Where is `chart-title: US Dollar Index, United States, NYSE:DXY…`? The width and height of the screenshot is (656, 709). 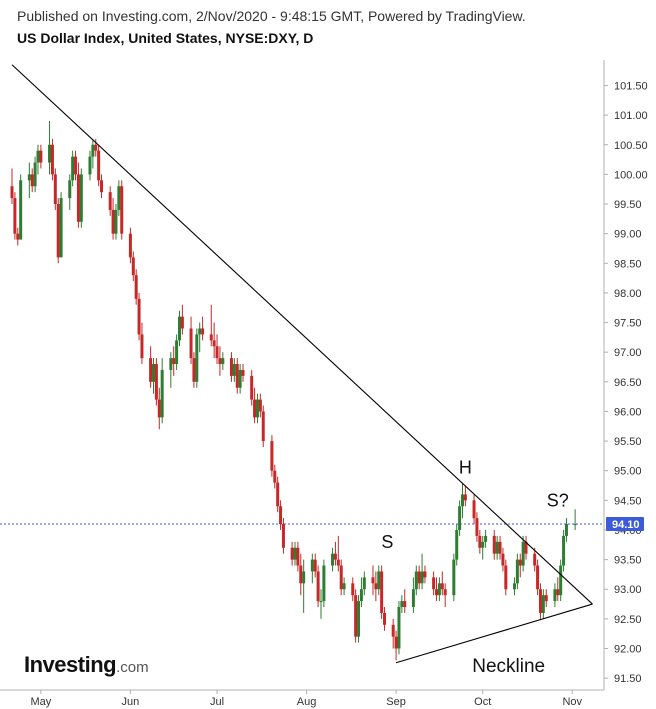
chart-title: US Dollar Index, United States, NYSE:DXY… is located at coordinates (165, 38).